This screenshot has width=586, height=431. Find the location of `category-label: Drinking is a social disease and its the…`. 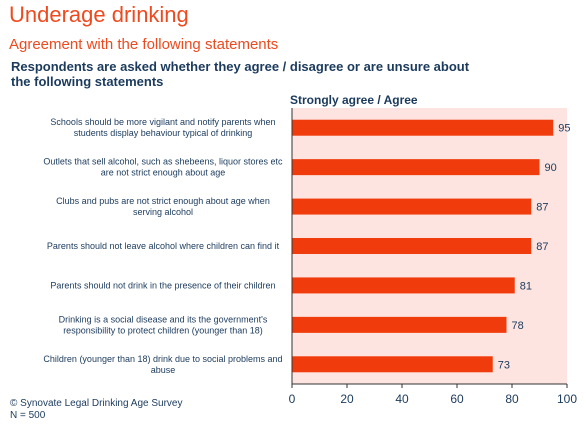

category-label: Drinking is a social disease and its the… is located at coordinates (163, 324).